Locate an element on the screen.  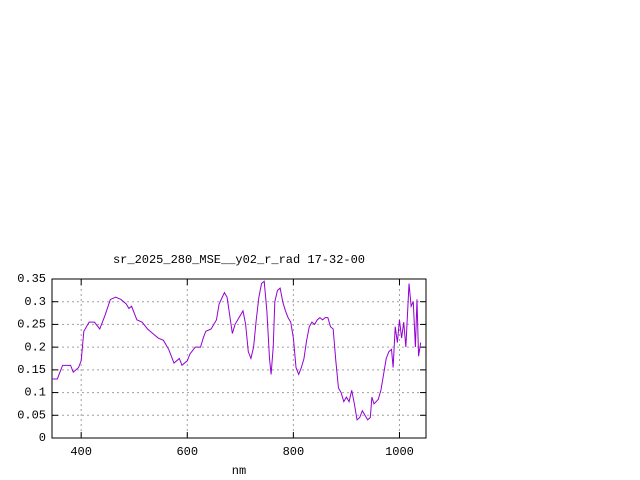
chart-title: sr_2025_280_MSE__y02_r_rad 17-32-00 is located at coordinates (239, 260).